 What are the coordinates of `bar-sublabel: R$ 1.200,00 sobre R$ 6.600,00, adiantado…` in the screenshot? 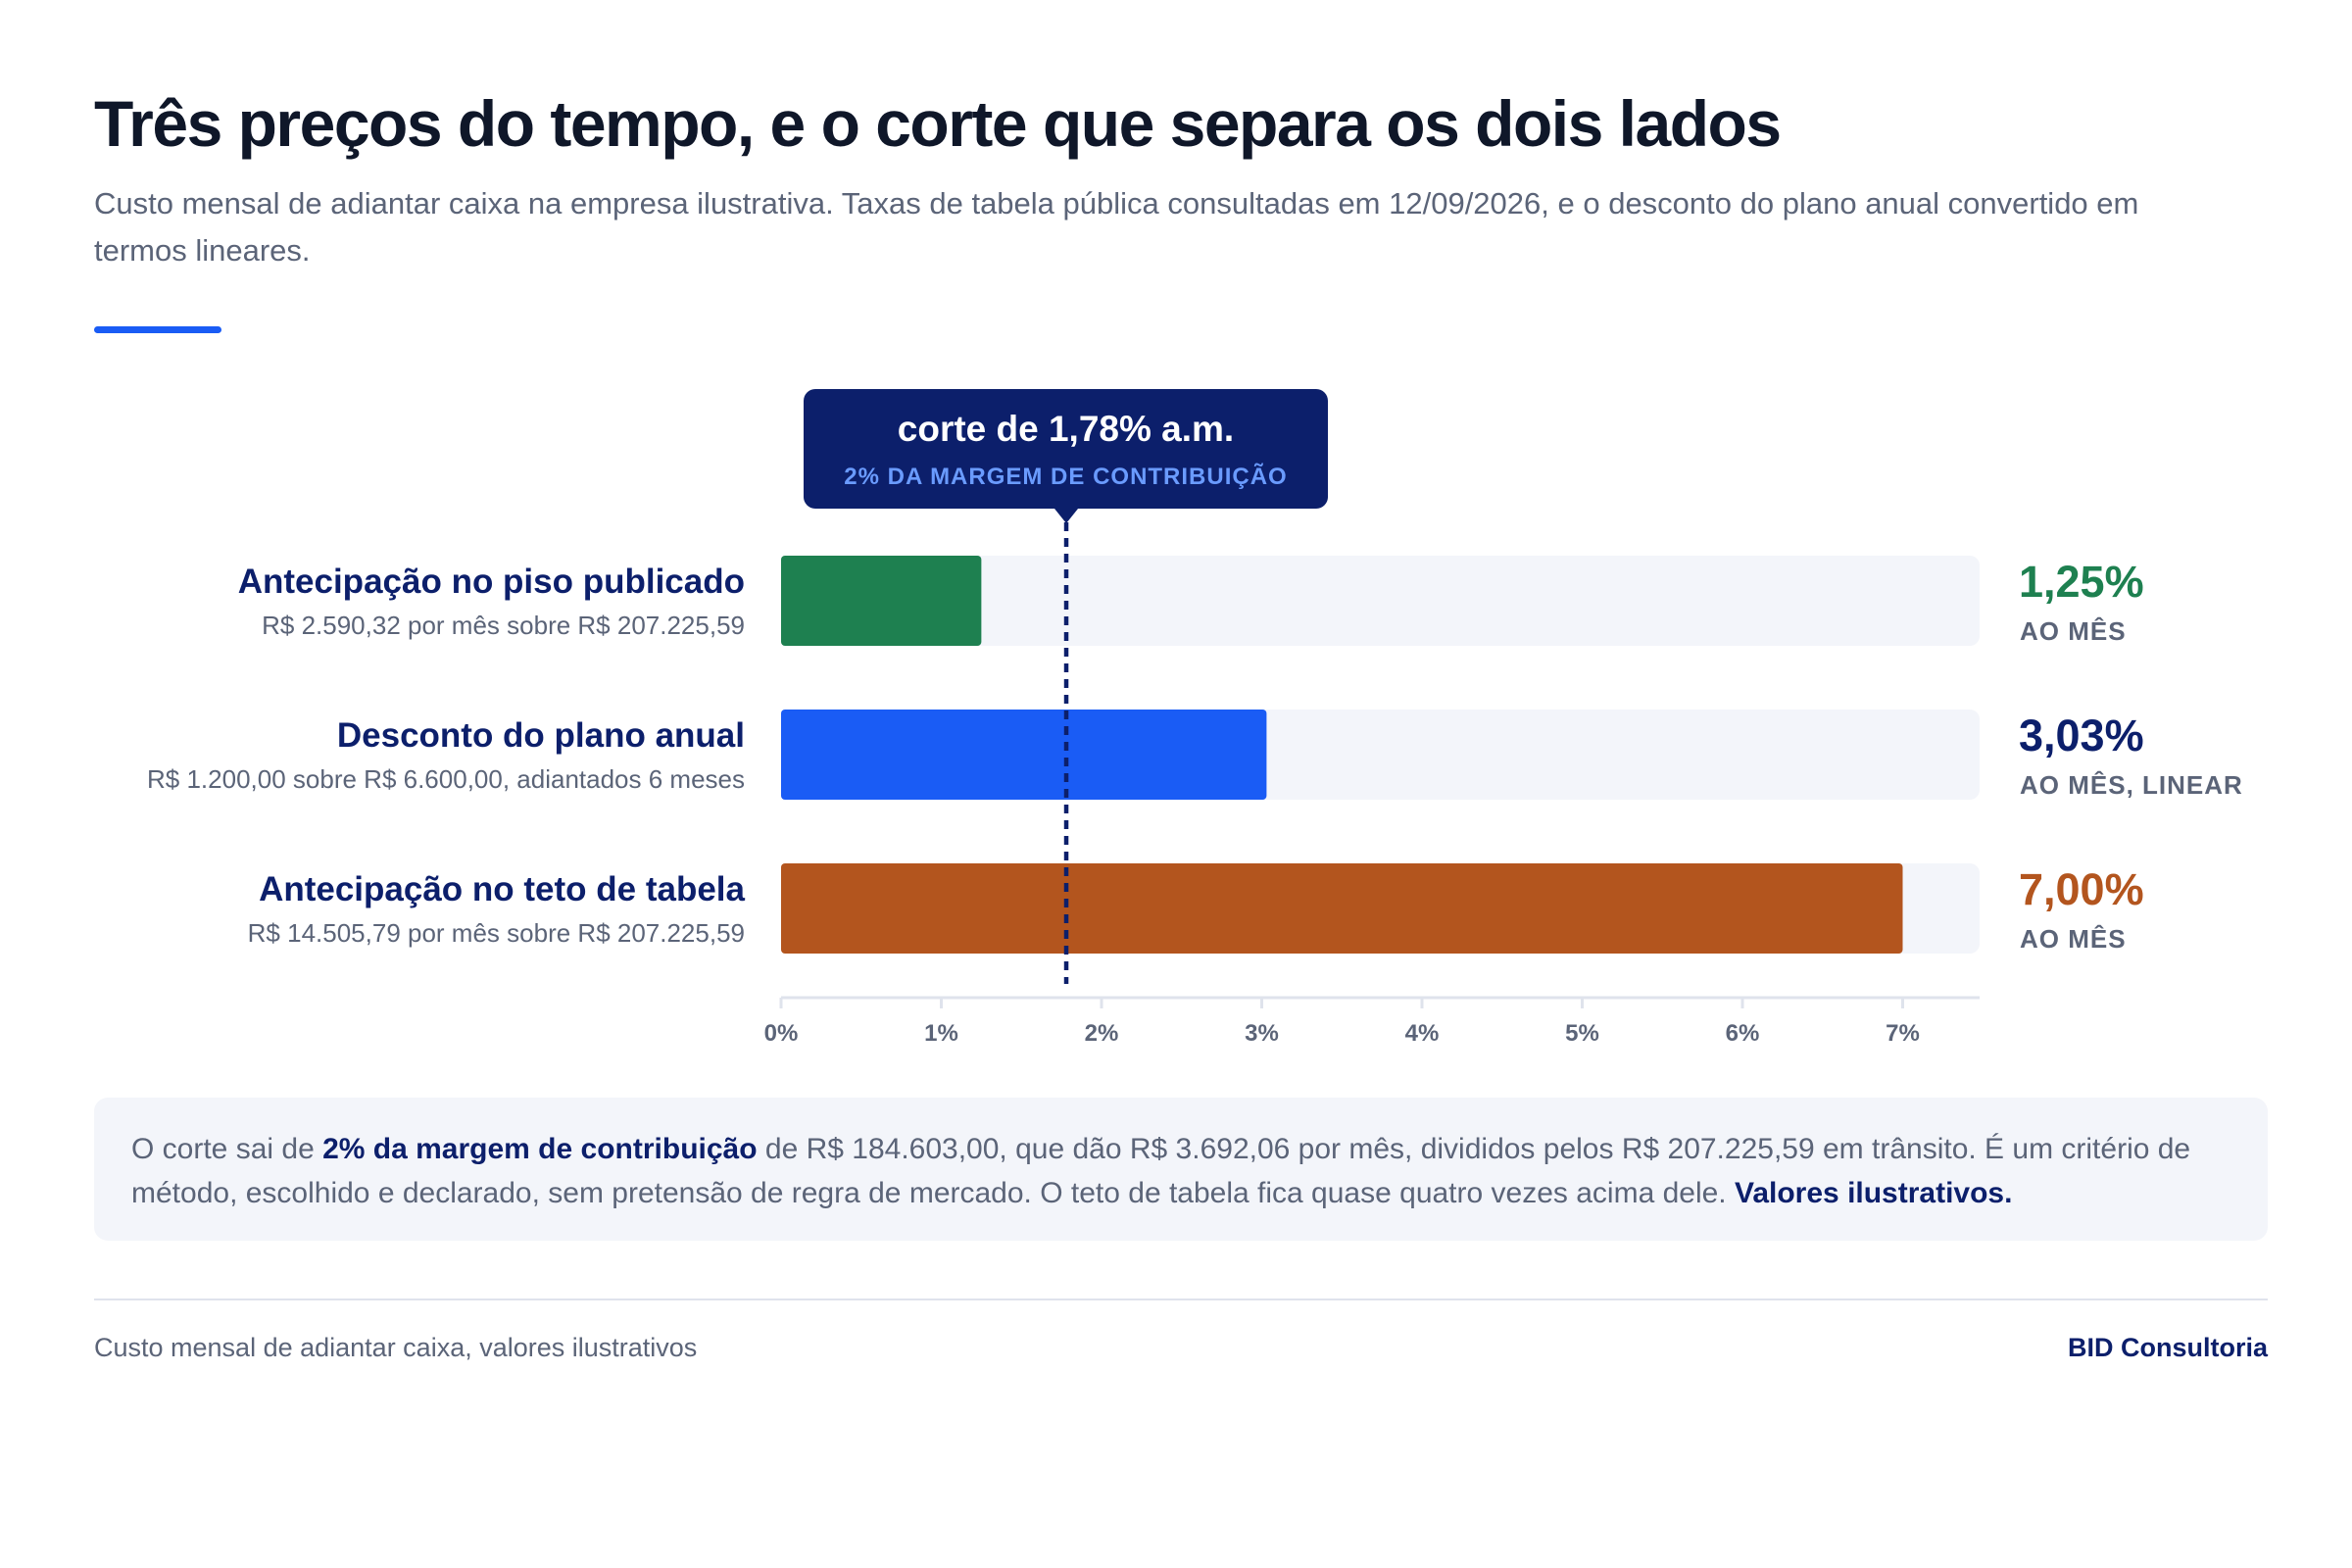 It's located at (446, 779).